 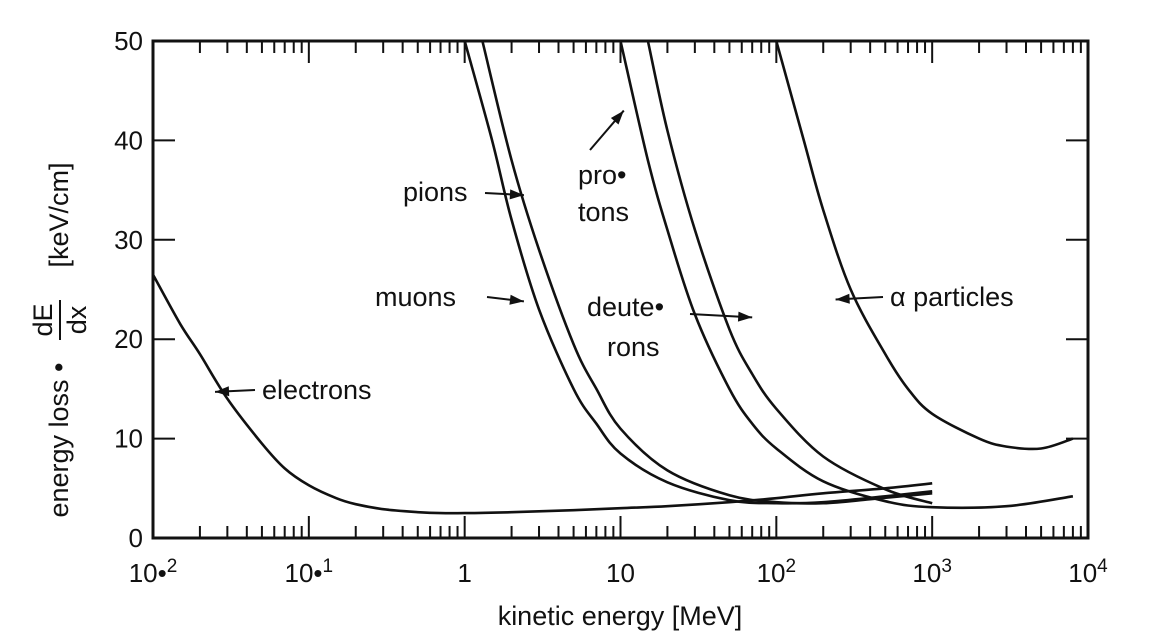 I want to click on annotation-label: α particles, so click(x=952, y=297).